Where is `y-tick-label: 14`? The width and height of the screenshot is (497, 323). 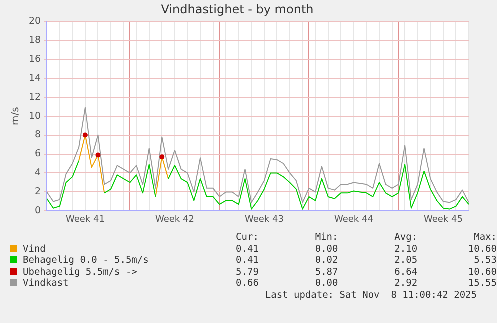 y-tick-label: 14 is located at coordinates (35, 78).